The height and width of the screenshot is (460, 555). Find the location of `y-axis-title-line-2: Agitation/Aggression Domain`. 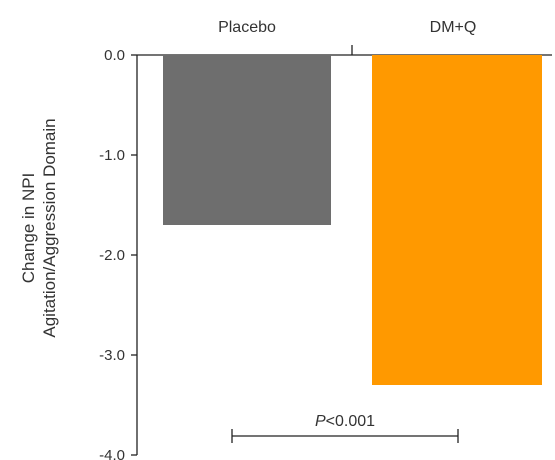

y-axis-title-line-2: Agitation/Aggression Domain is located at coordinates (49, 227).